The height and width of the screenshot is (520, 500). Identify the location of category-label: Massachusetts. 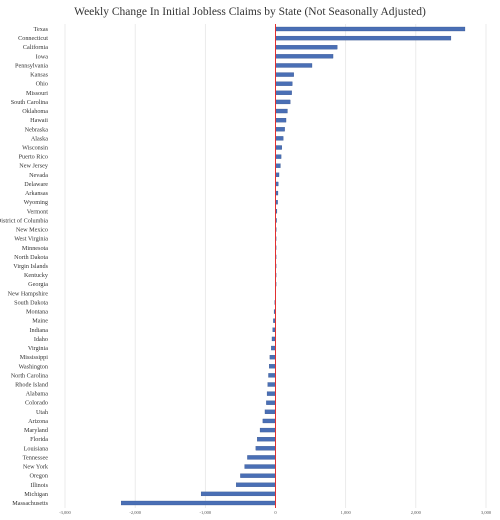
(30, 503).